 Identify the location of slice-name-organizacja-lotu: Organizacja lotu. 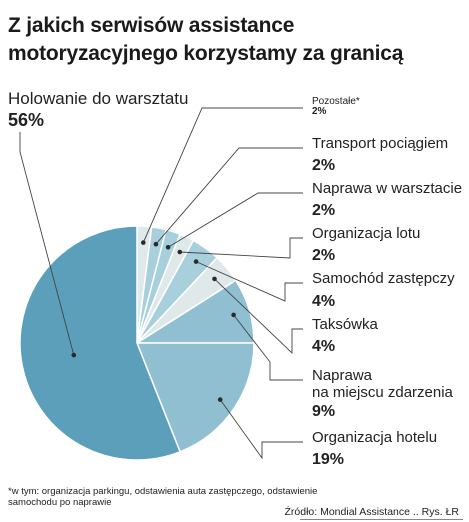
(366, 233).